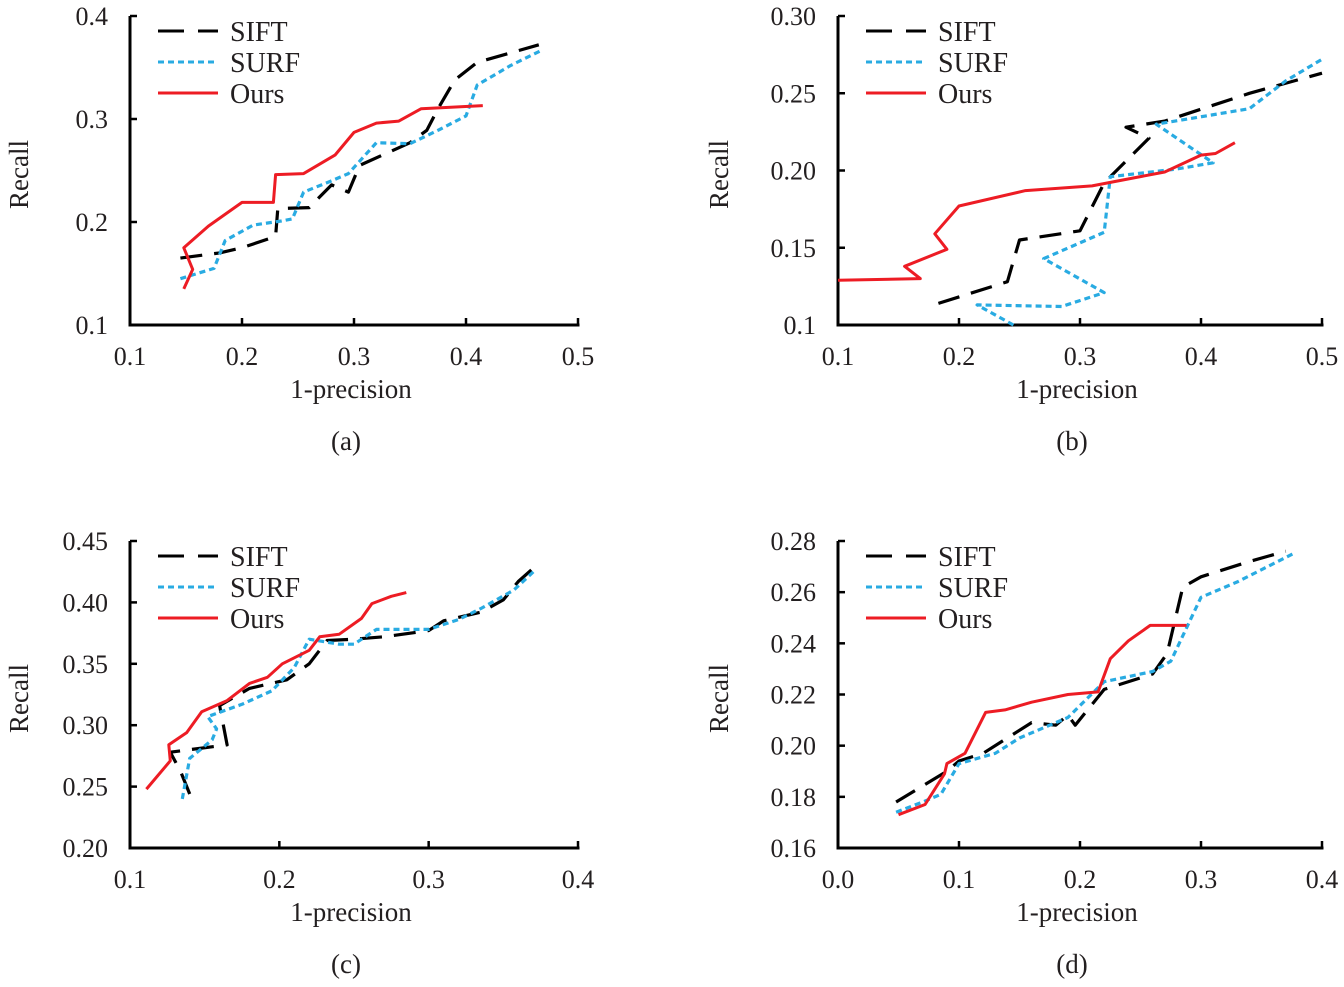 This screenshot has height=987, width=1344. I want to click on y-tick-label: 0.22, so click(794, 695).